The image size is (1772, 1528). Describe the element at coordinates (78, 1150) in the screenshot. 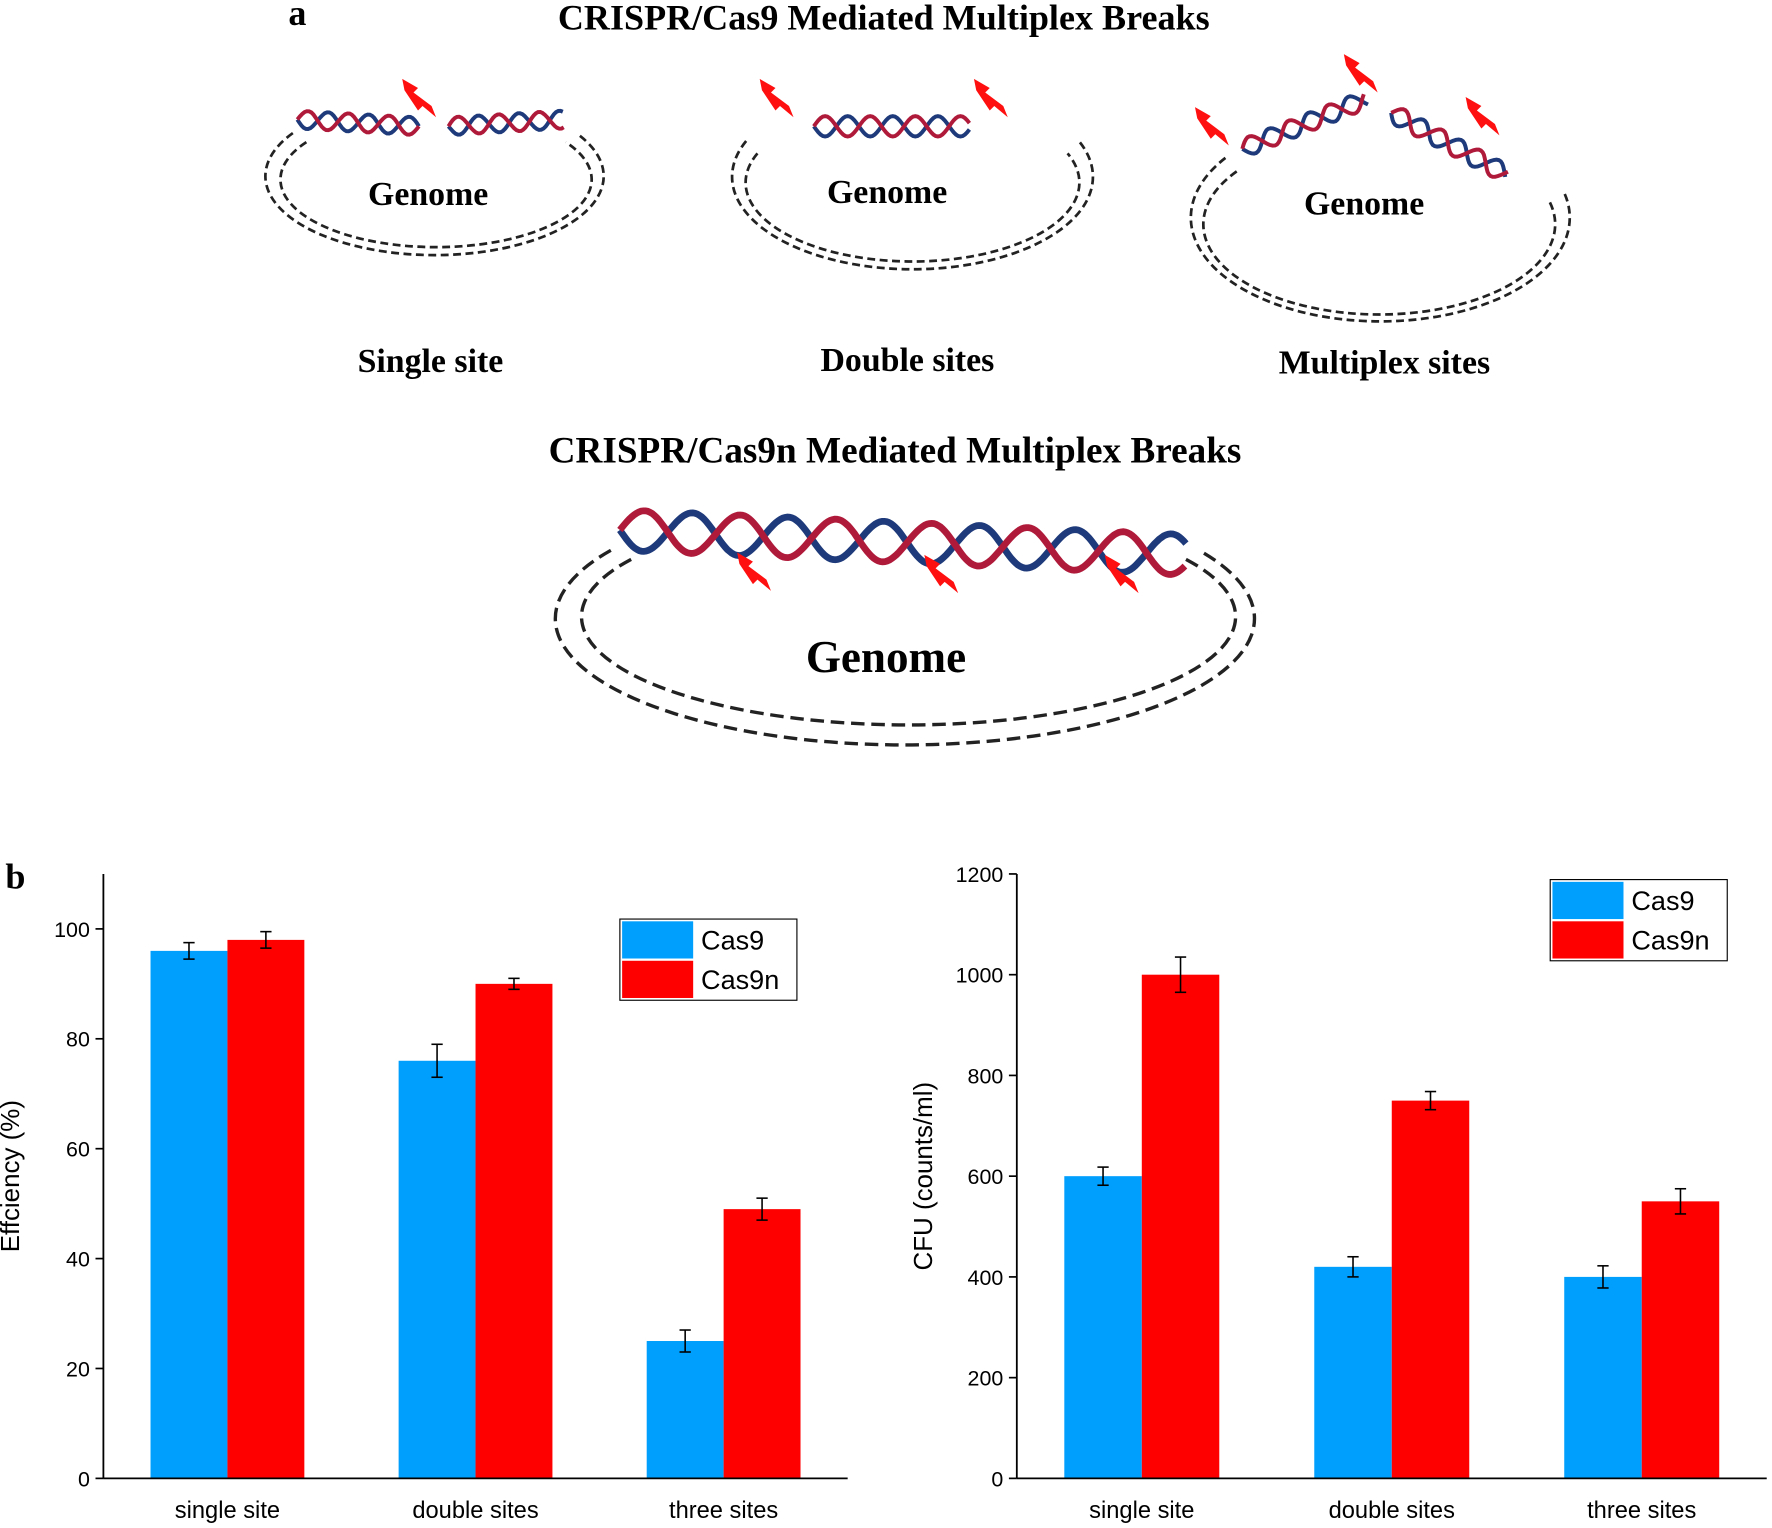

I see `y-tick-label: 60` at that location.